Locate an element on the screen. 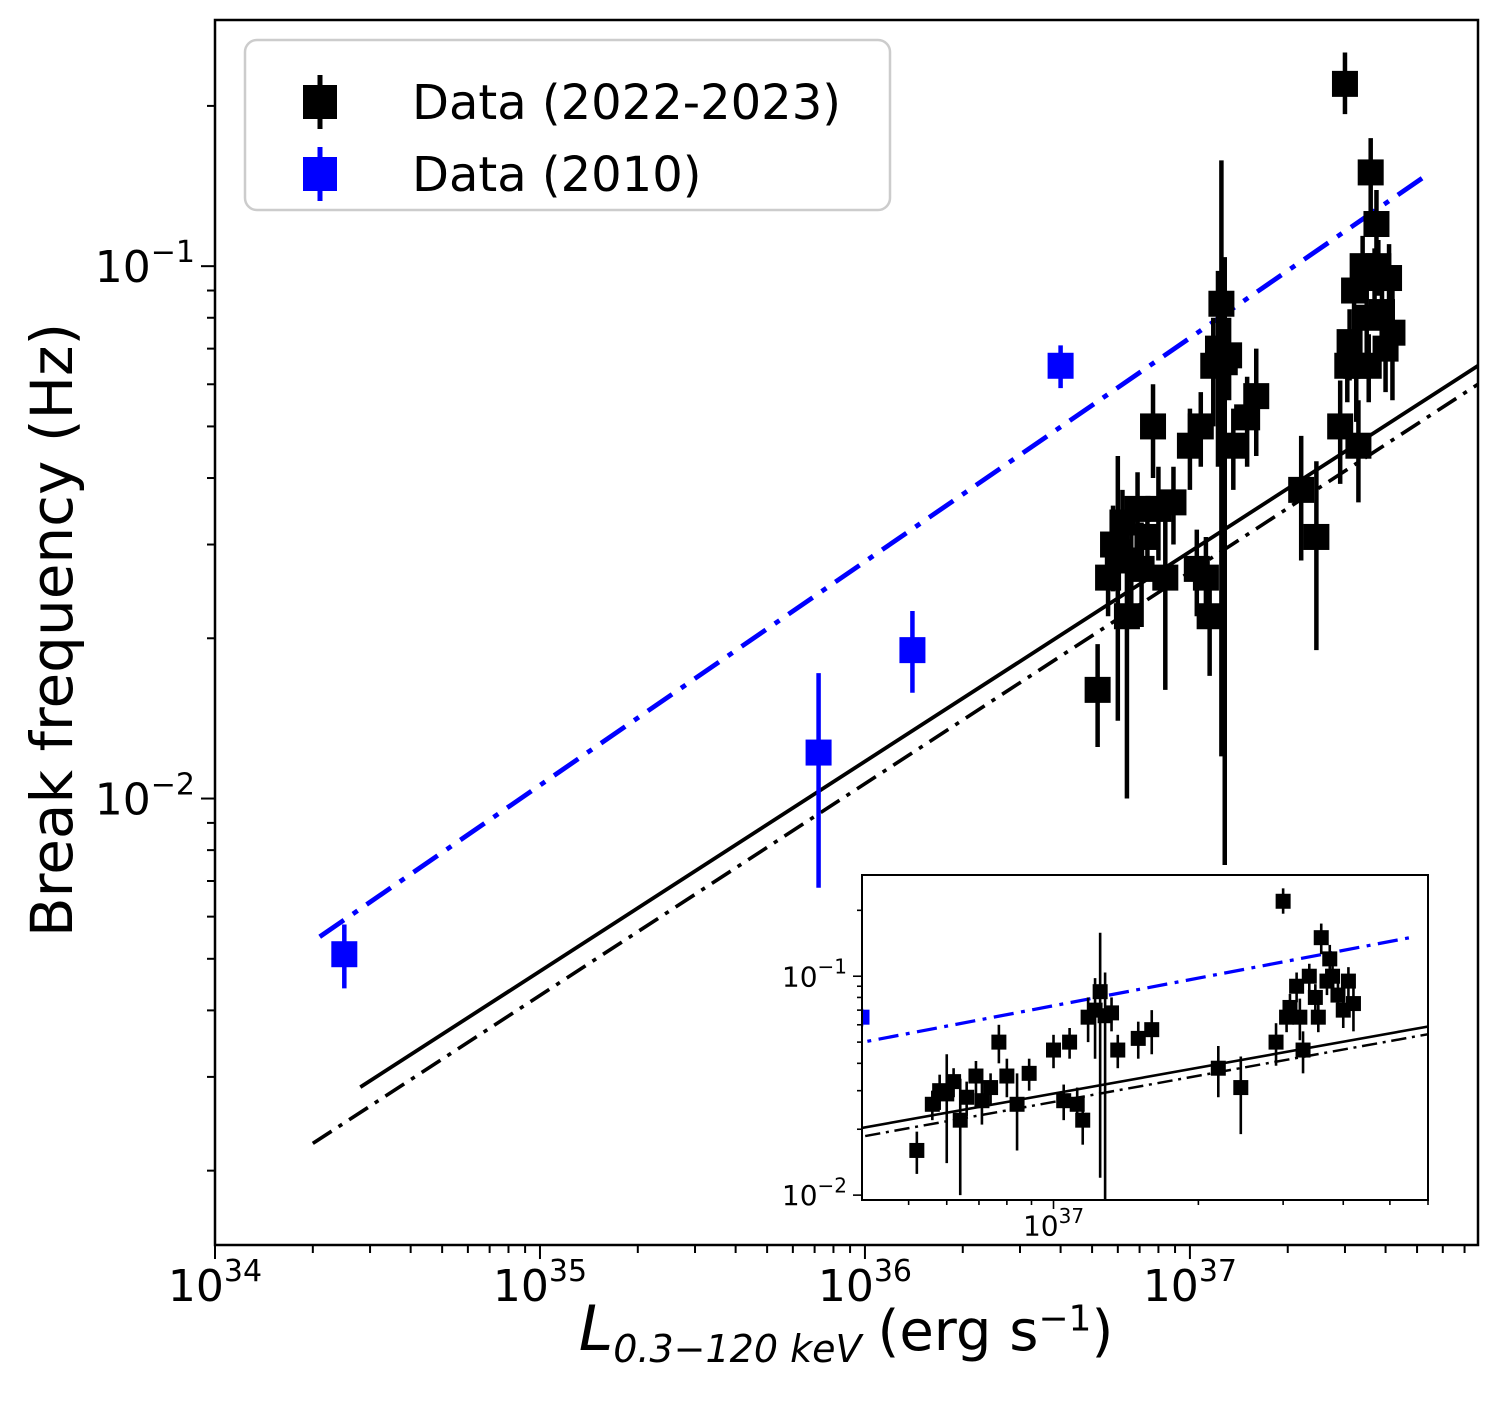 The image size is (1495, 1411). inset-axes-ticks is located at coordinates (1141, 1059).